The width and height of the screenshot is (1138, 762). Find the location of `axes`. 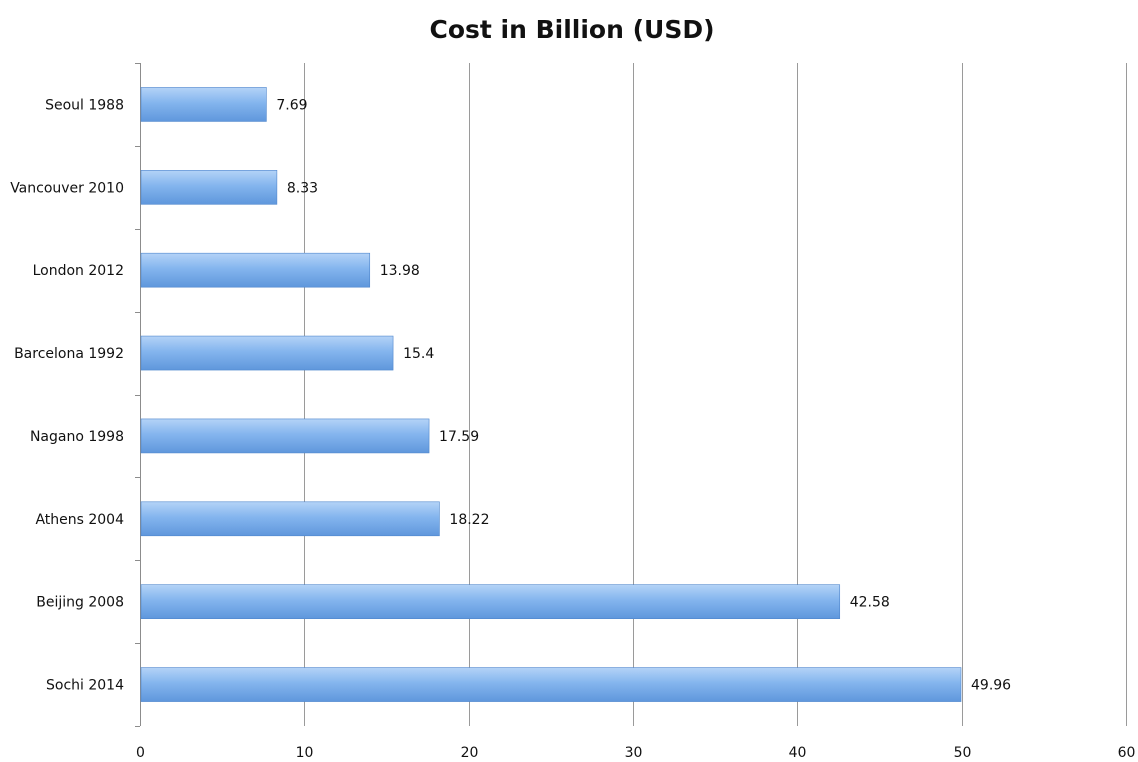

axes is located at coordinates (138, 395).